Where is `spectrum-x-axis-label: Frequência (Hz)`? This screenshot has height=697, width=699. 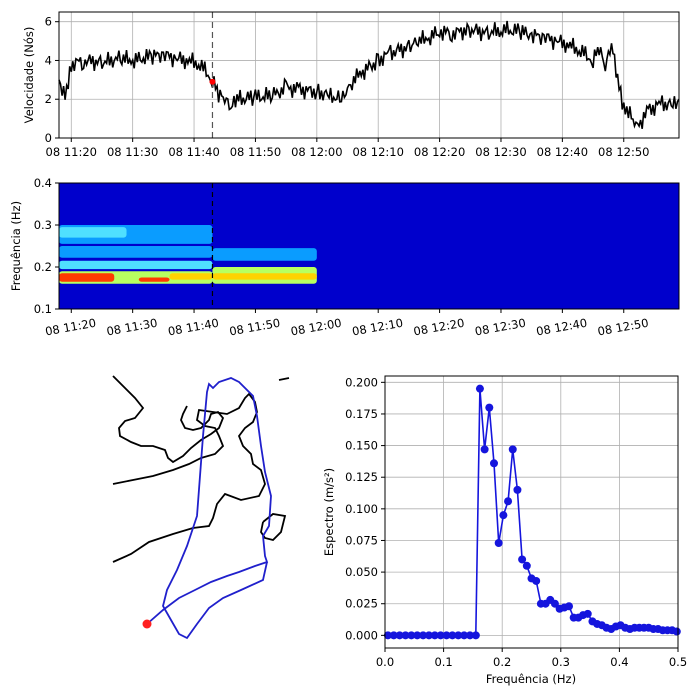
spectrum-x-axis-label: Frequência (Hz) is located at coordinates (531, 679).